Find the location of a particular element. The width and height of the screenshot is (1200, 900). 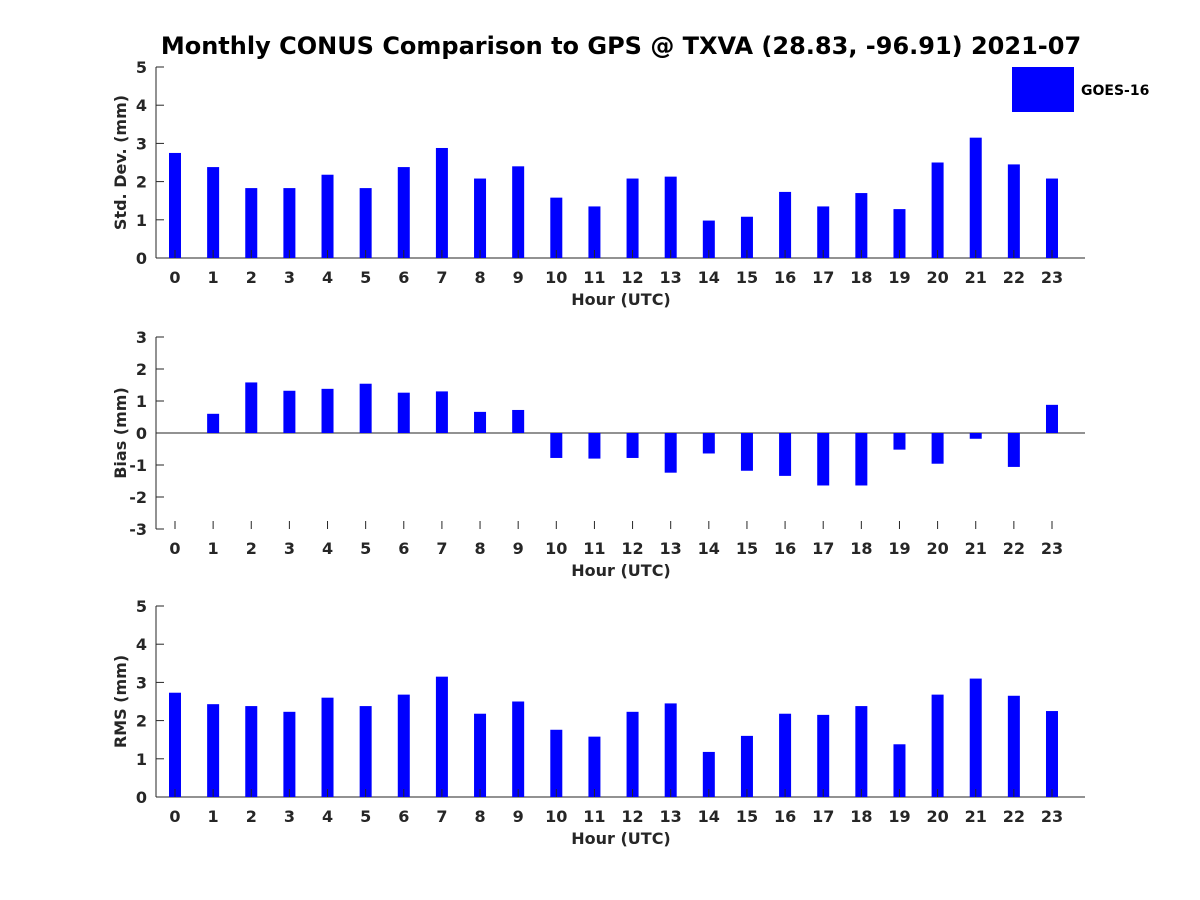

x-tick-label: 7 is located at coordinates (441, 548).